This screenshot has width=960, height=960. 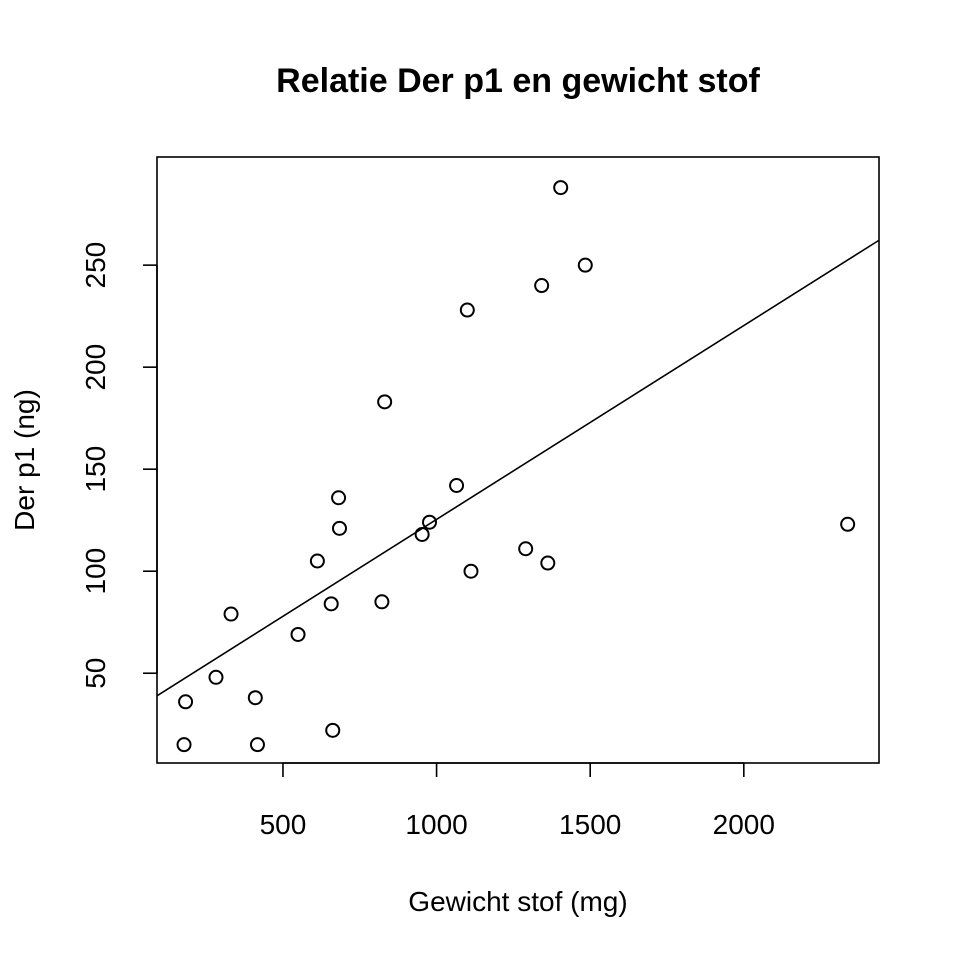 What do you see at coordinates (24, 460) in the screenshot?
I see `y-axis-label: Der p1 (ng)` at bounding box center [24, 460].